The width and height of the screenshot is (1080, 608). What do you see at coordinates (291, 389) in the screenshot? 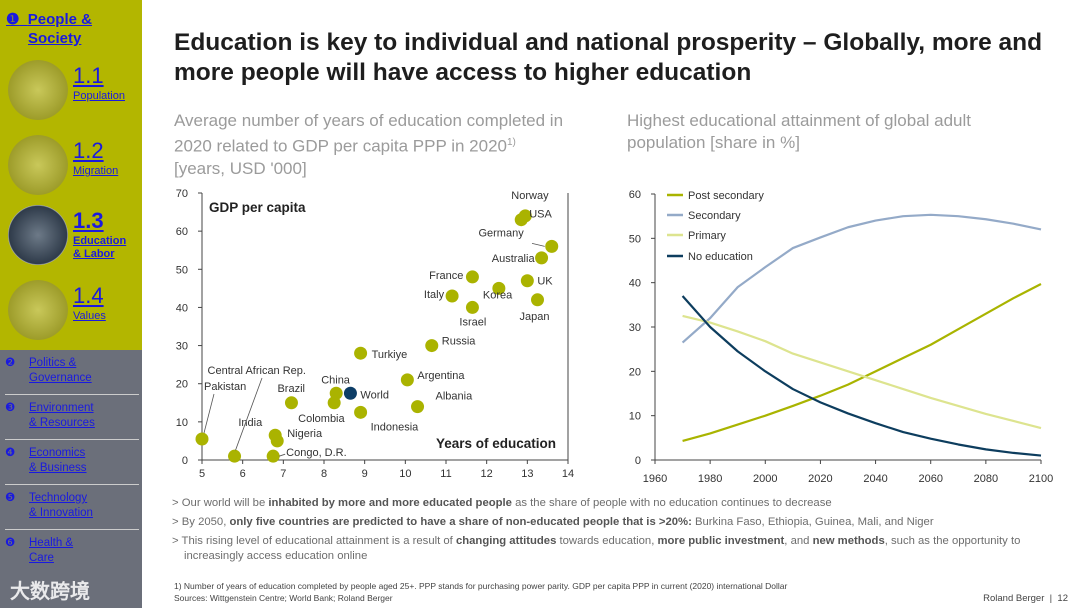
I see `point-label: Brazil` at bounding box center [291, 389].